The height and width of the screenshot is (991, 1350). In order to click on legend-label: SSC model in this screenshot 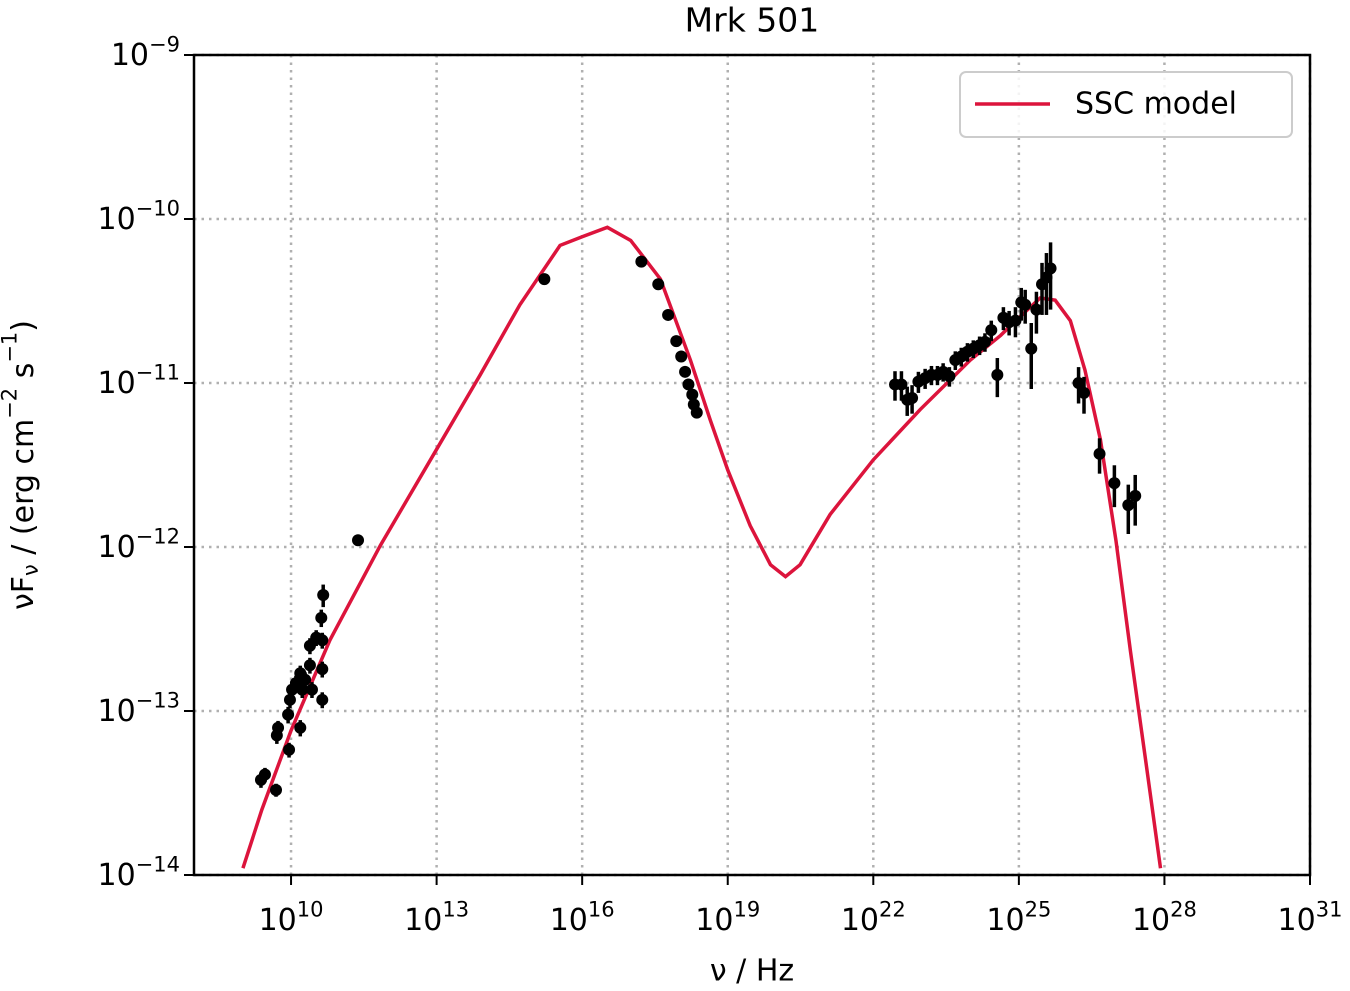, I will do `click(1156, 104)`.